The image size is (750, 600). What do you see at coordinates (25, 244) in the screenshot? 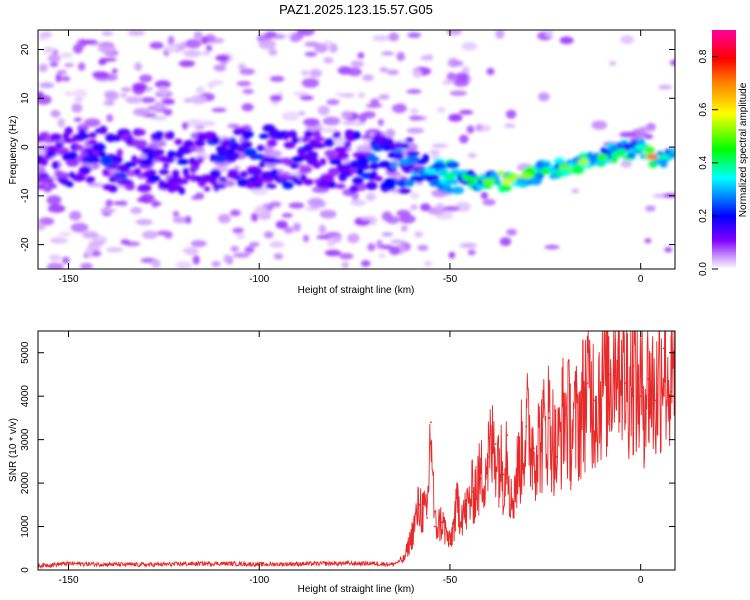
I see `y-tick-label: -20` at bounding box center [25, 244].